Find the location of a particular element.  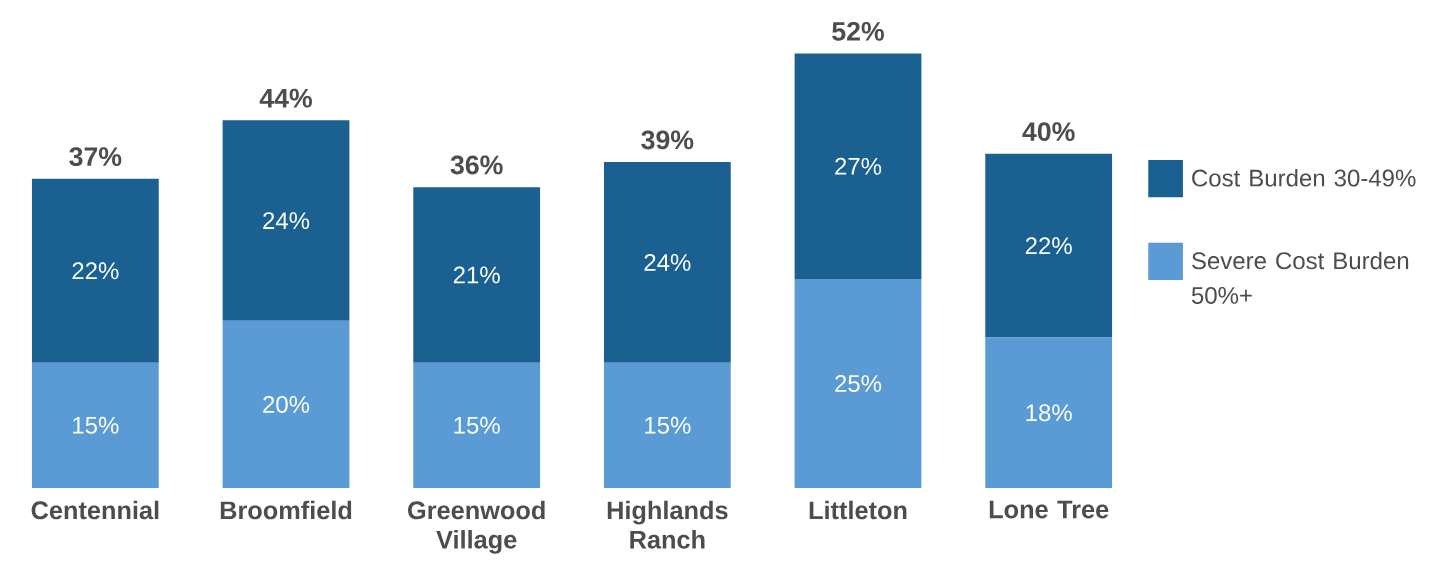

x-tick-label: Littleton is located at coordinates (858, 510).